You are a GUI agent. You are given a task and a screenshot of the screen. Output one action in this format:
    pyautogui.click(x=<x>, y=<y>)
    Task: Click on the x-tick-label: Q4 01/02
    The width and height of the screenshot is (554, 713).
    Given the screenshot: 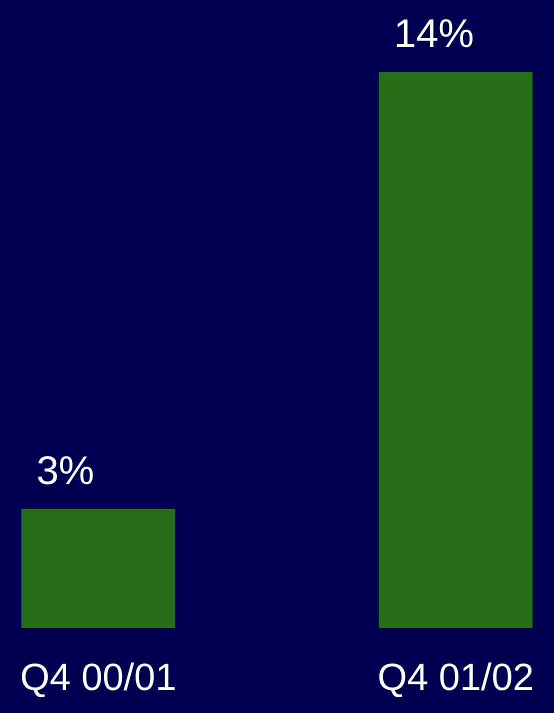 What is the action you would take?
    pyautogui.click(x=456, y=678)
    